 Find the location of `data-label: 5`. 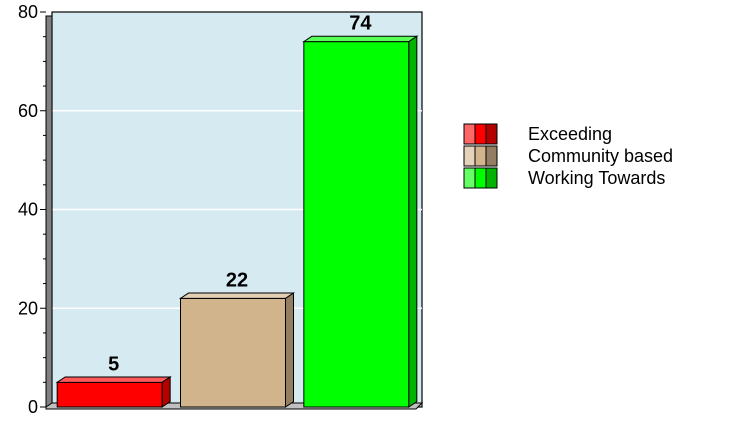

data-label: 5 is located at coordinates (113, 364).